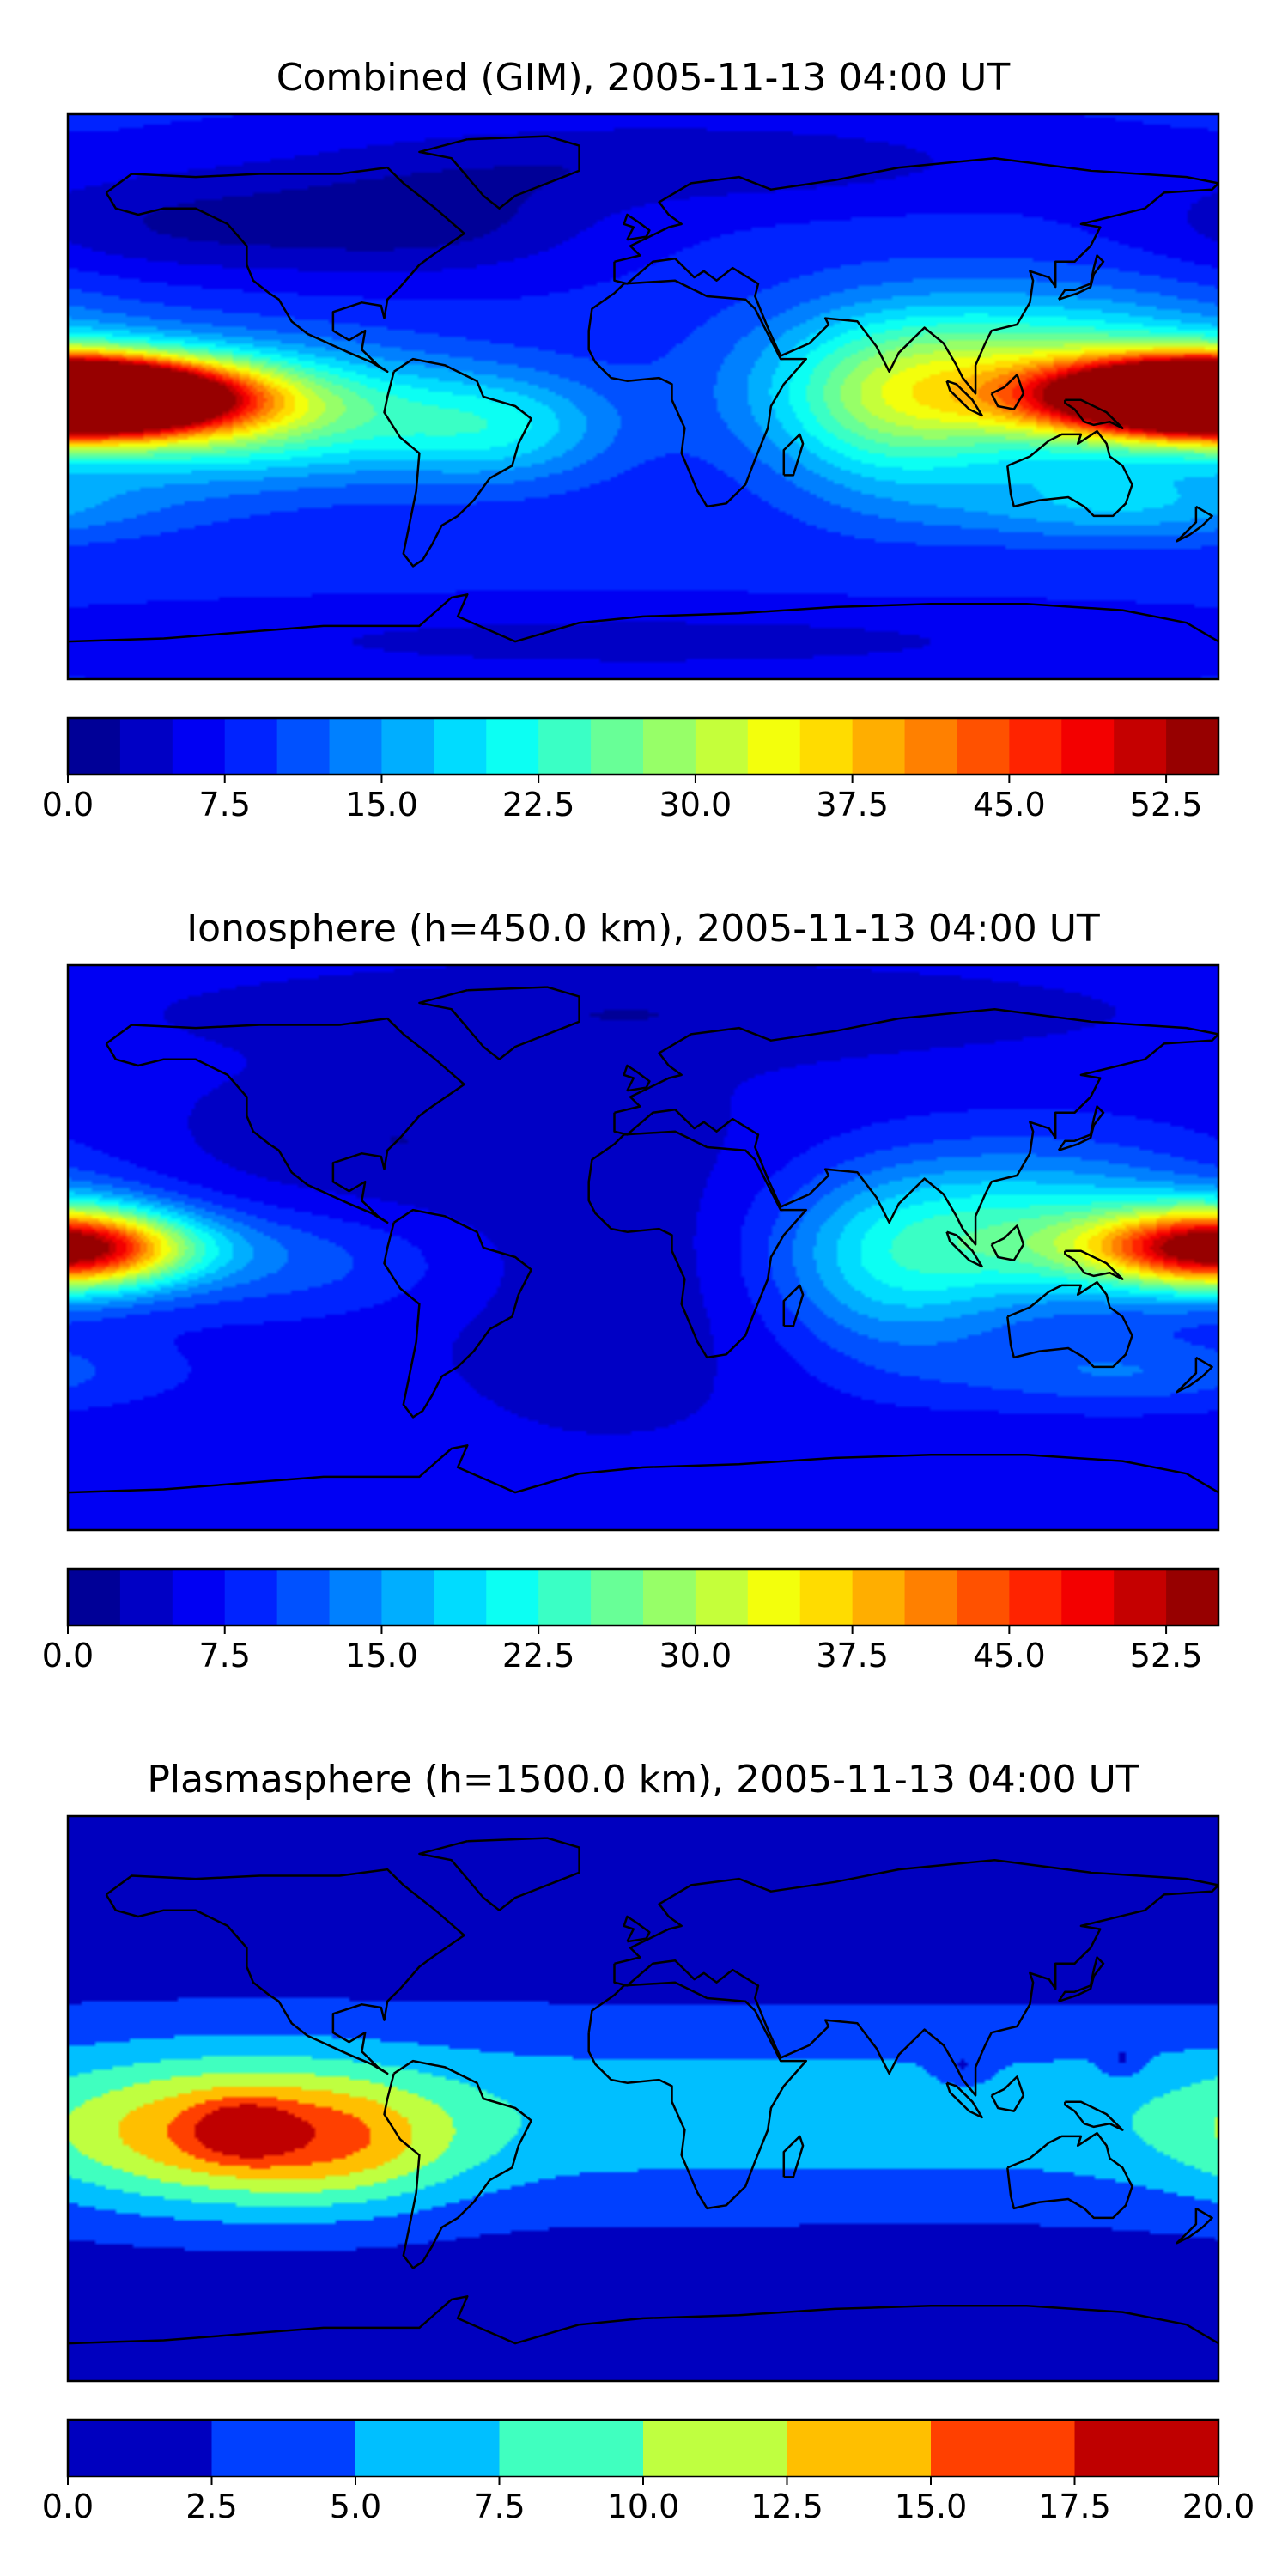 This screenshot has width=1288, height=2576. Describe the element at coordinates (381, 1656) in the screenshot. I see `colorbar-tick-label: 15.0` at that location.